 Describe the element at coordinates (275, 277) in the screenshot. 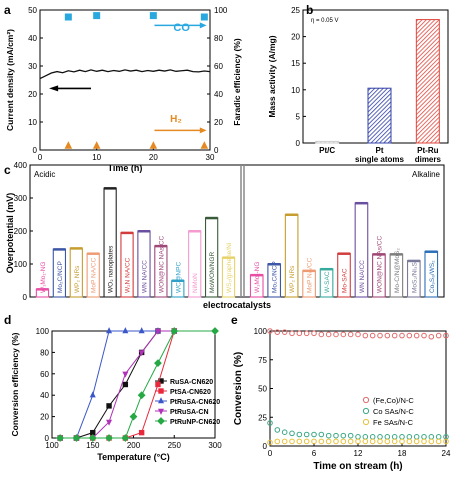

I see `c-bar-label-alkaline: Mo₂C/NCP` at that location.